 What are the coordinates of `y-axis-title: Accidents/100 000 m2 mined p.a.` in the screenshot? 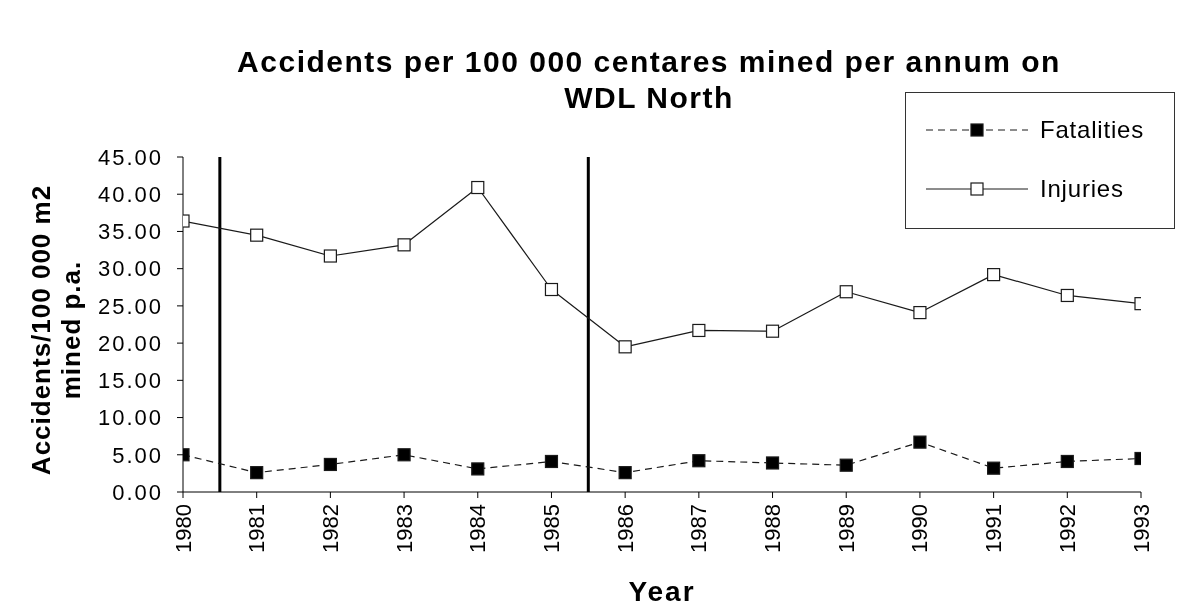 It's located at (56, 330).